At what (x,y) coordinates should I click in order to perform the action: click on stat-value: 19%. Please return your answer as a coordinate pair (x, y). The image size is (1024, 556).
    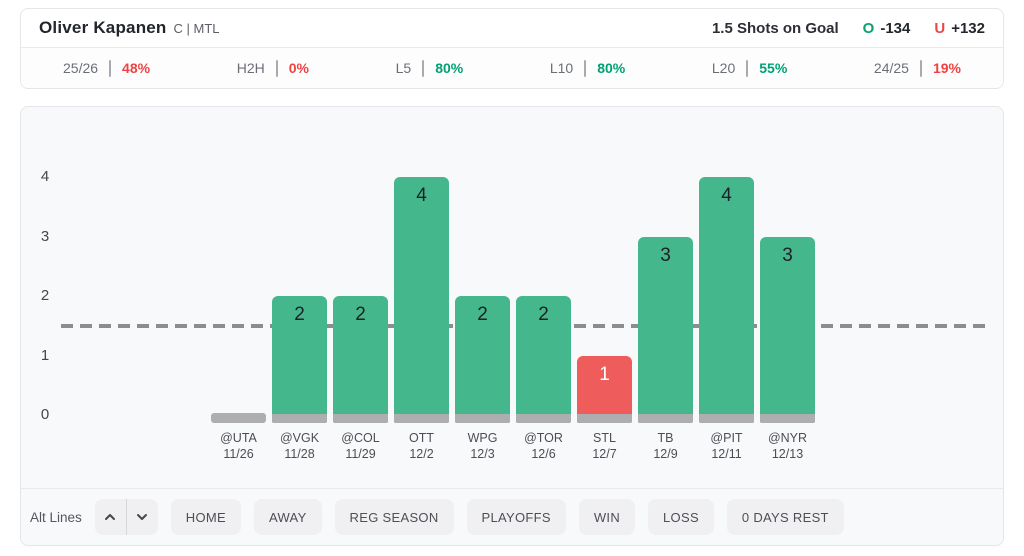
    Looking at the image, I should click on (946, 68).